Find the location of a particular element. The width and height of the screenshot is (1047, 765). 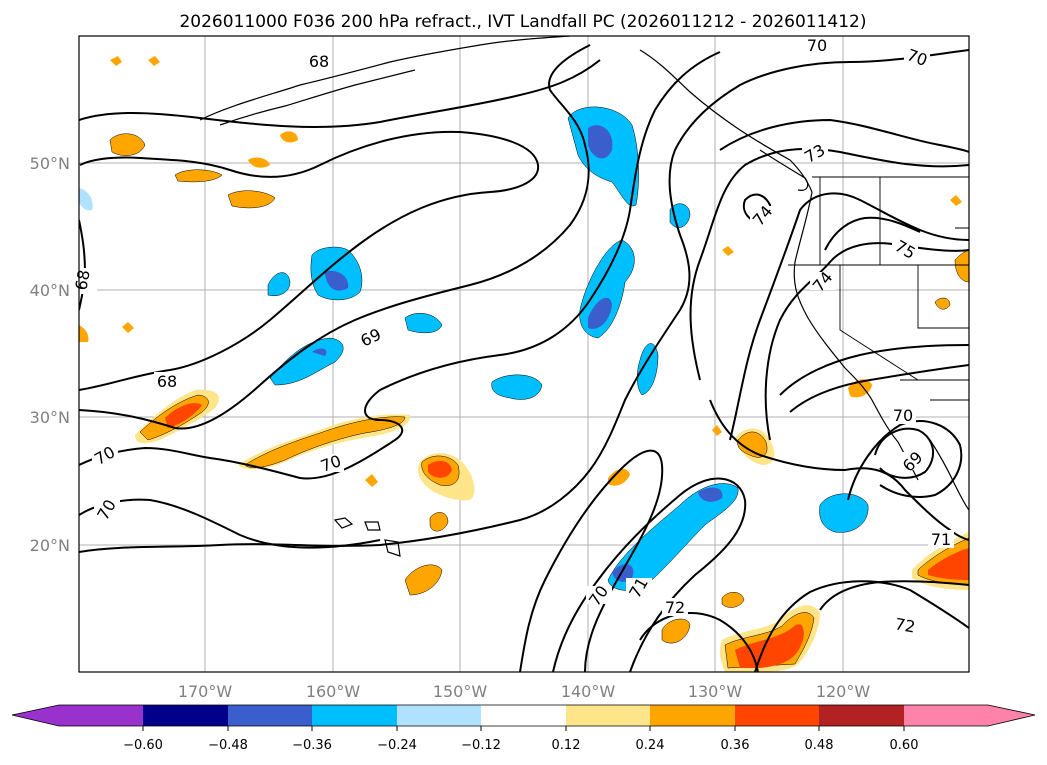

contour-label: 71 is located at coordinates (941, 539).